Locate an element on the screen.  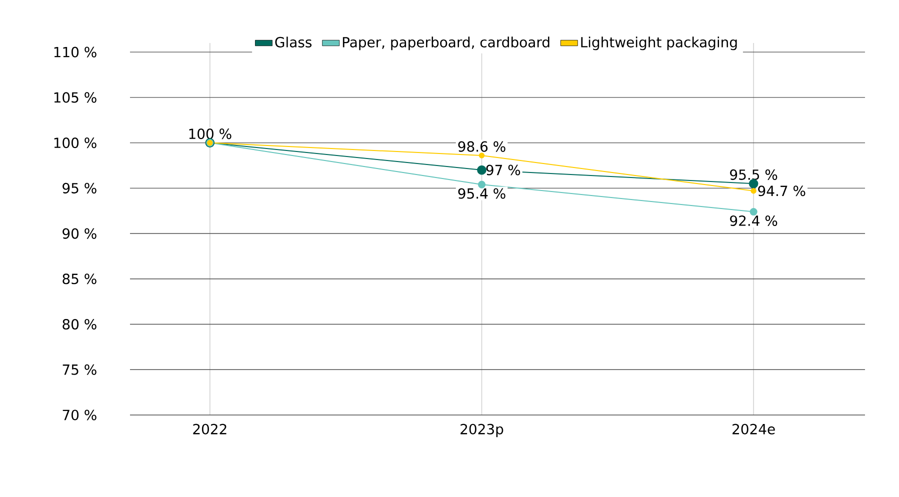
legend-label: Glass is located at coordinates (293, 42).